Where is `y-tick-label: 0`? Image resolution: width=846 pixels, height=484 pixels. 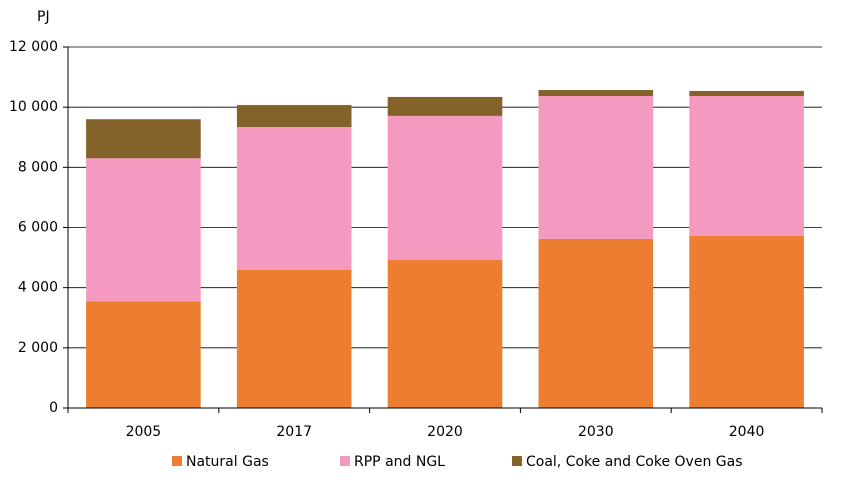 y-tick-label: 0 is located at coordinates (53, 408).